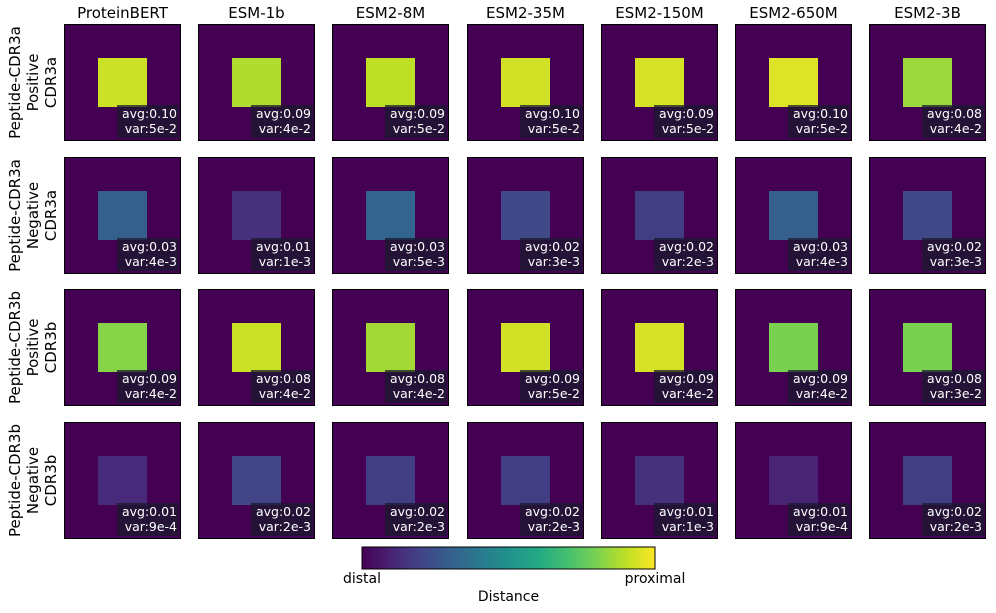  Describe the element at coordinates (362, 579) in the screenshot. I see `colorbar-min-label: distal` at that location.